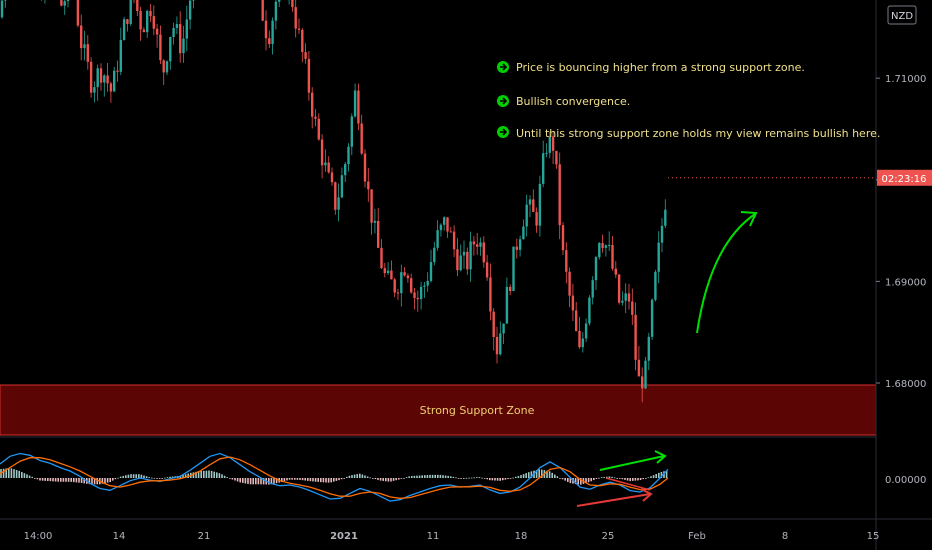  I want to click on bullish-projection-arrow, so click(727, 272).